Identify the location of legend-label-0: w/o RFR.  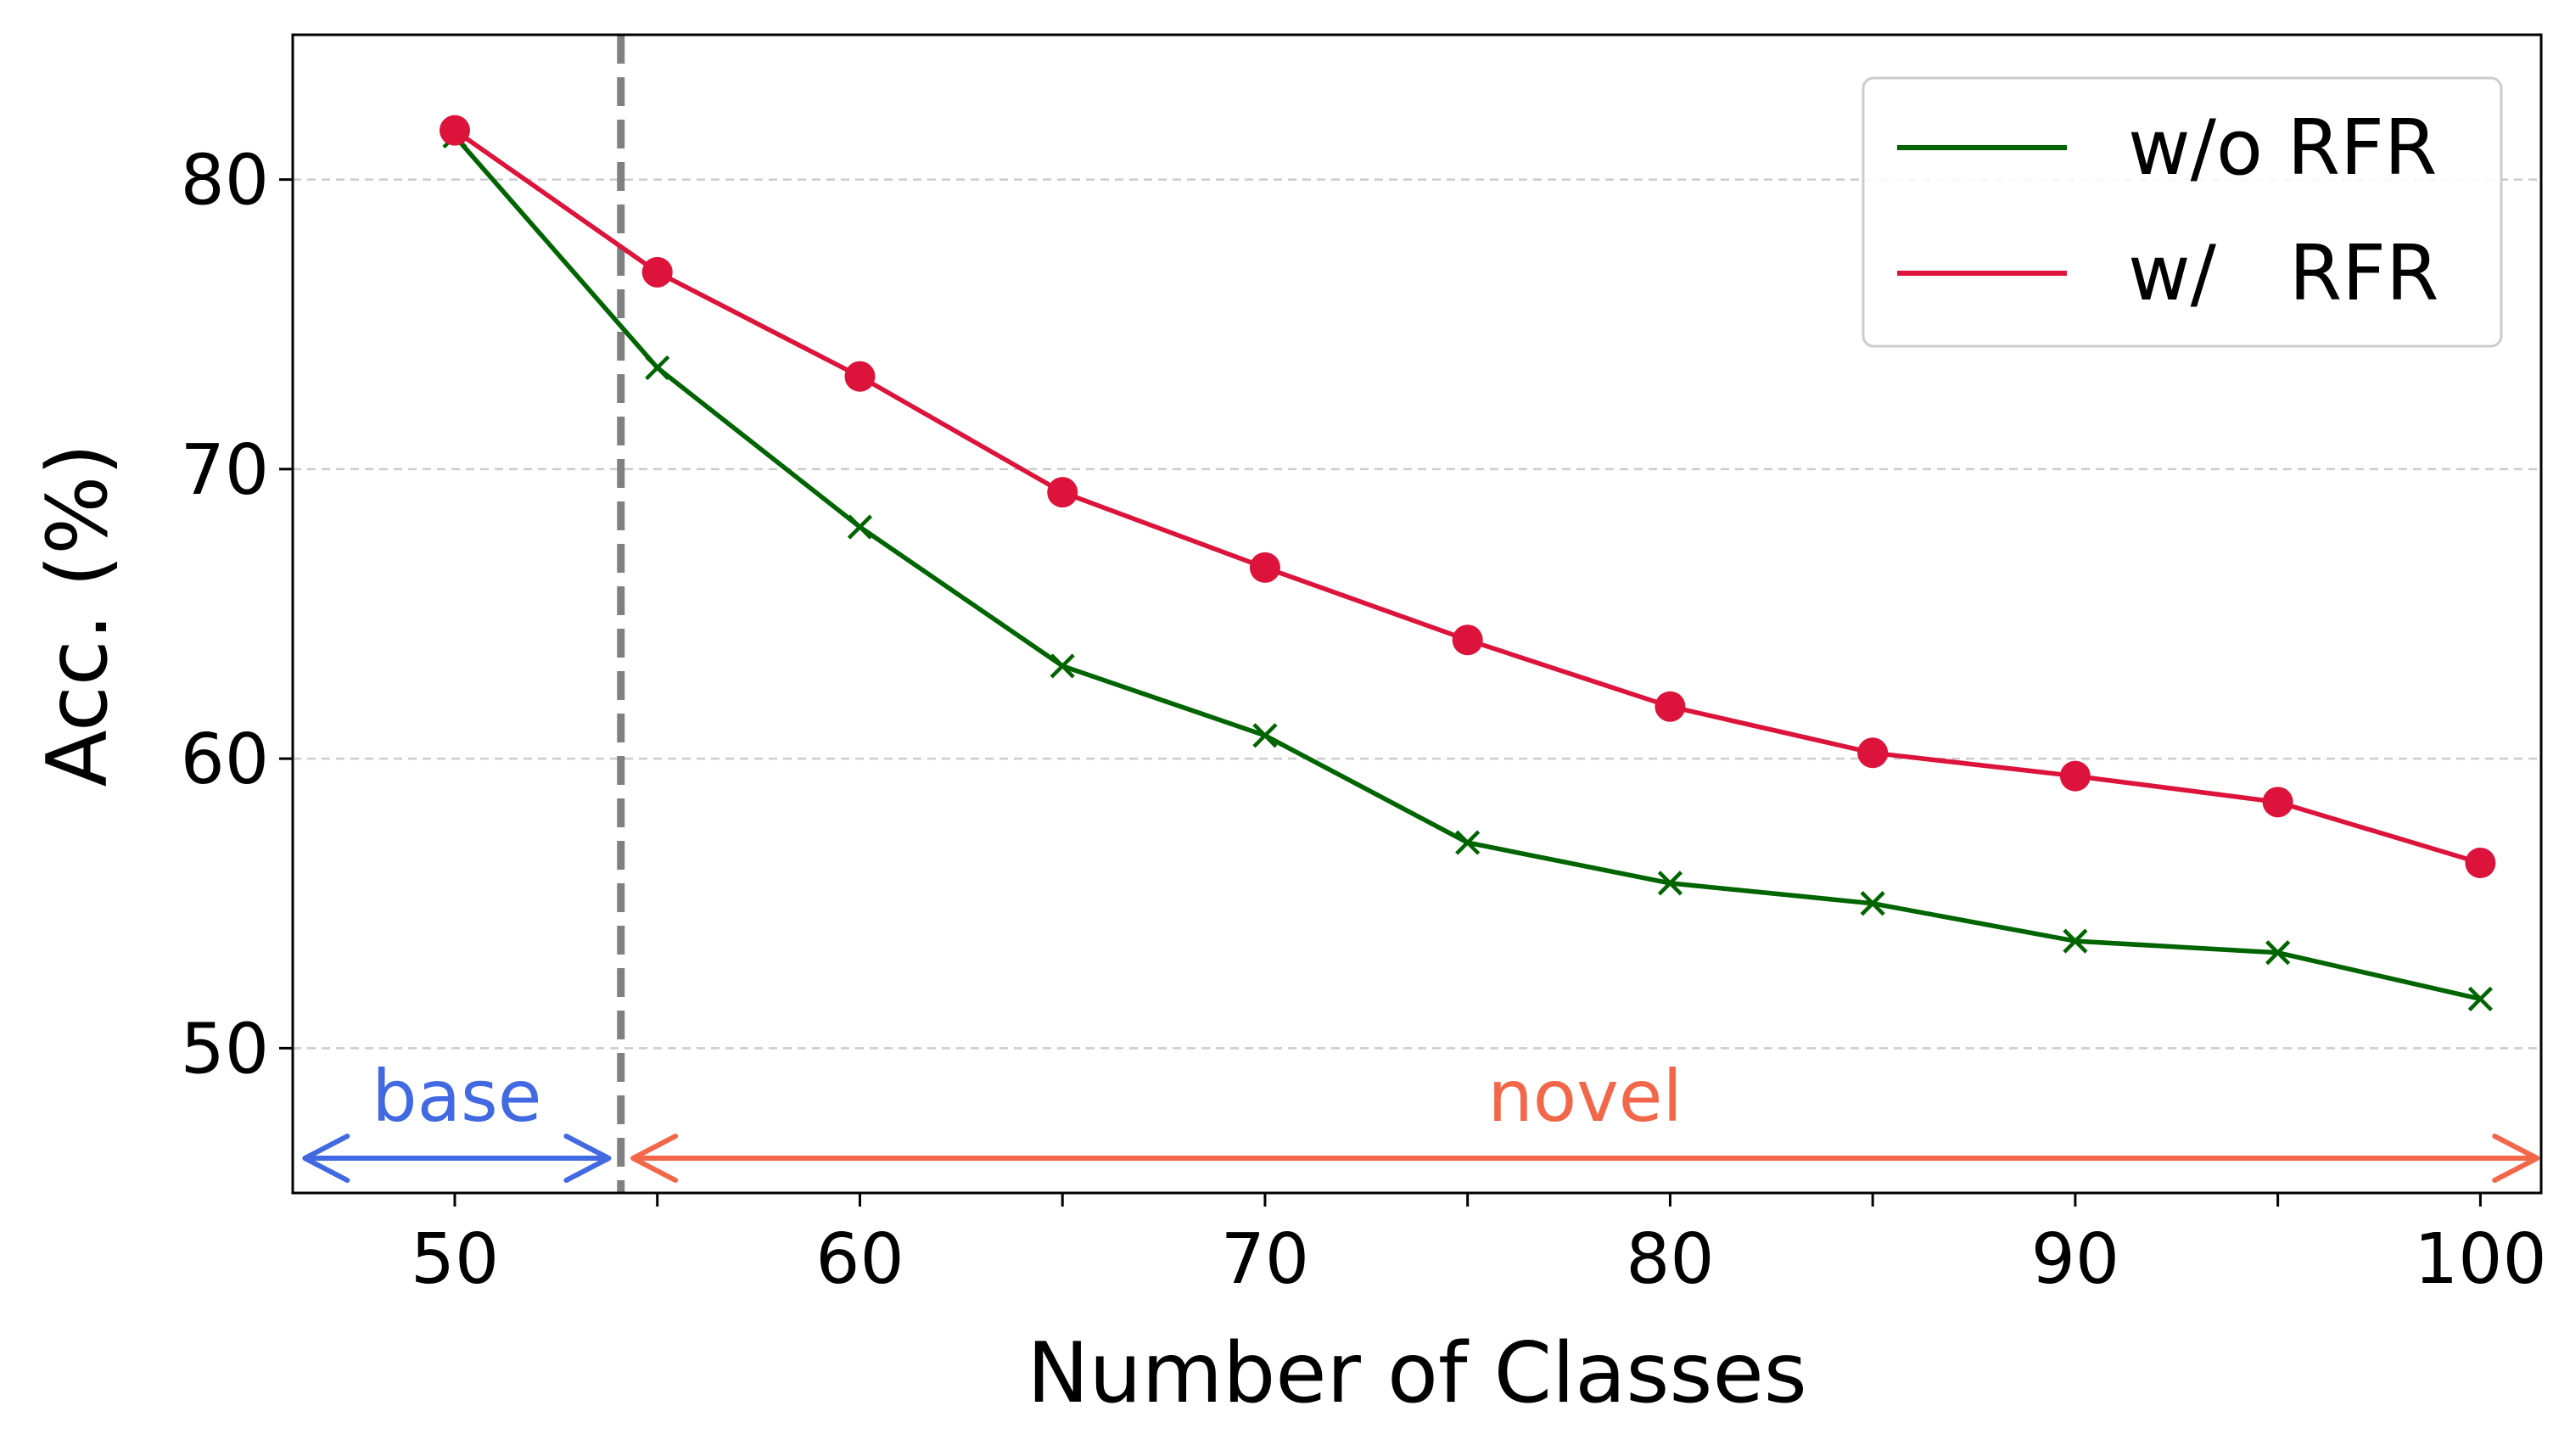
(2282, 148).